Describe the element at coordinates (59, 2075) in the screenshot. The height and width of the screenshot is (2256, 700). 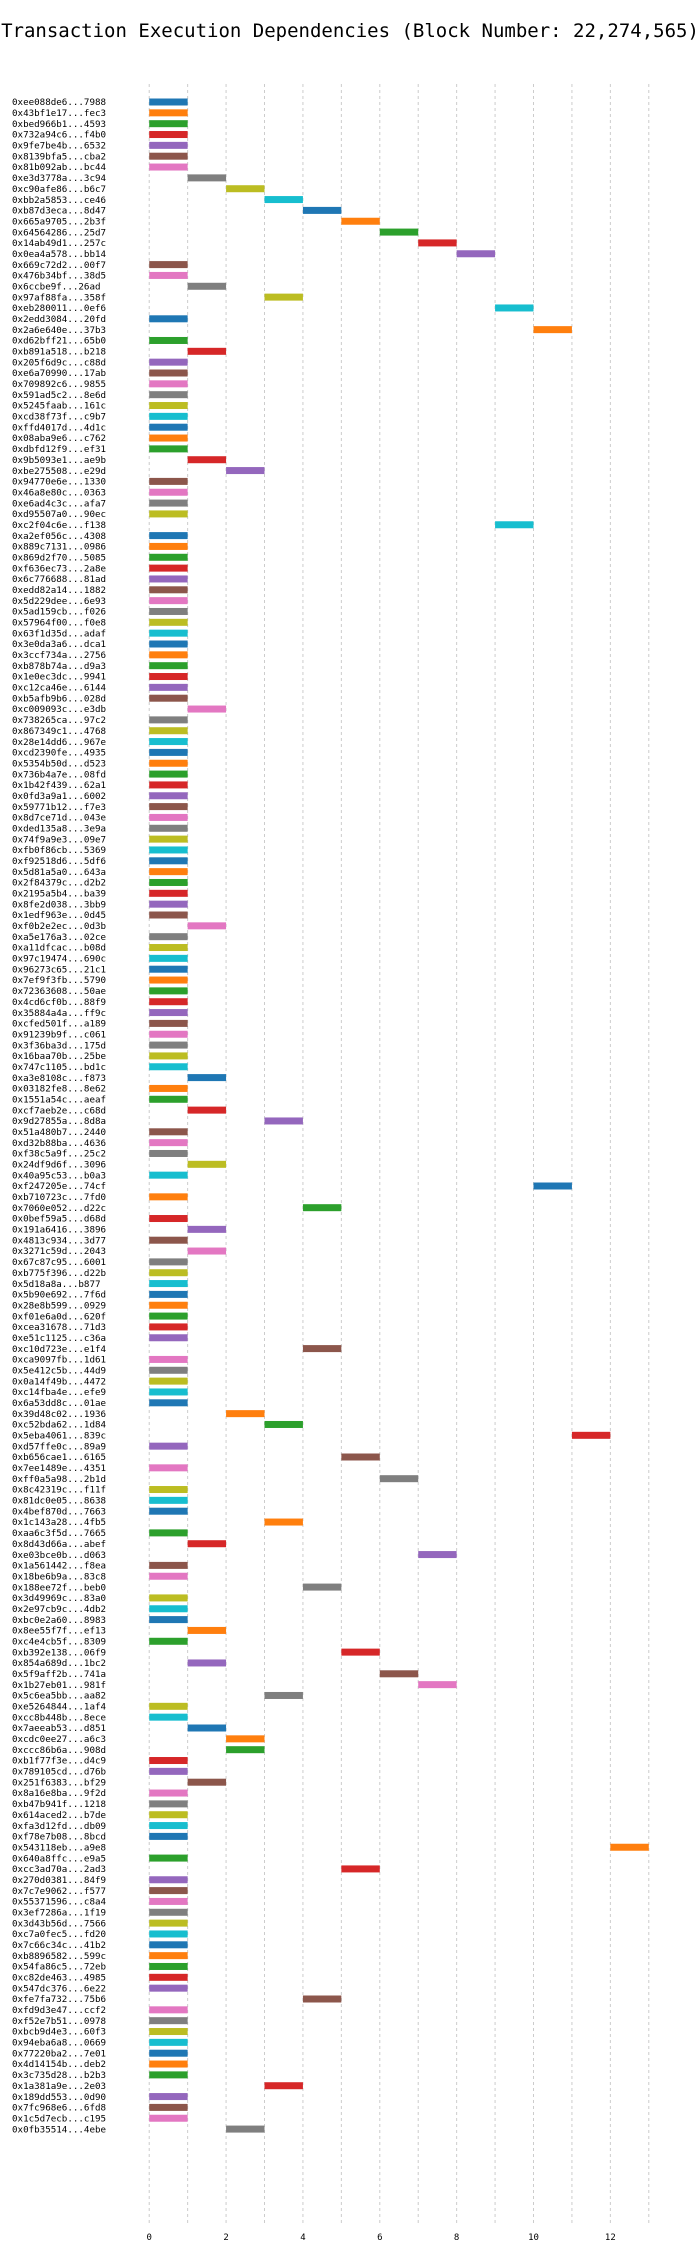
I see `y-tick-label: 0x3c735d28...b2b3` at that location.